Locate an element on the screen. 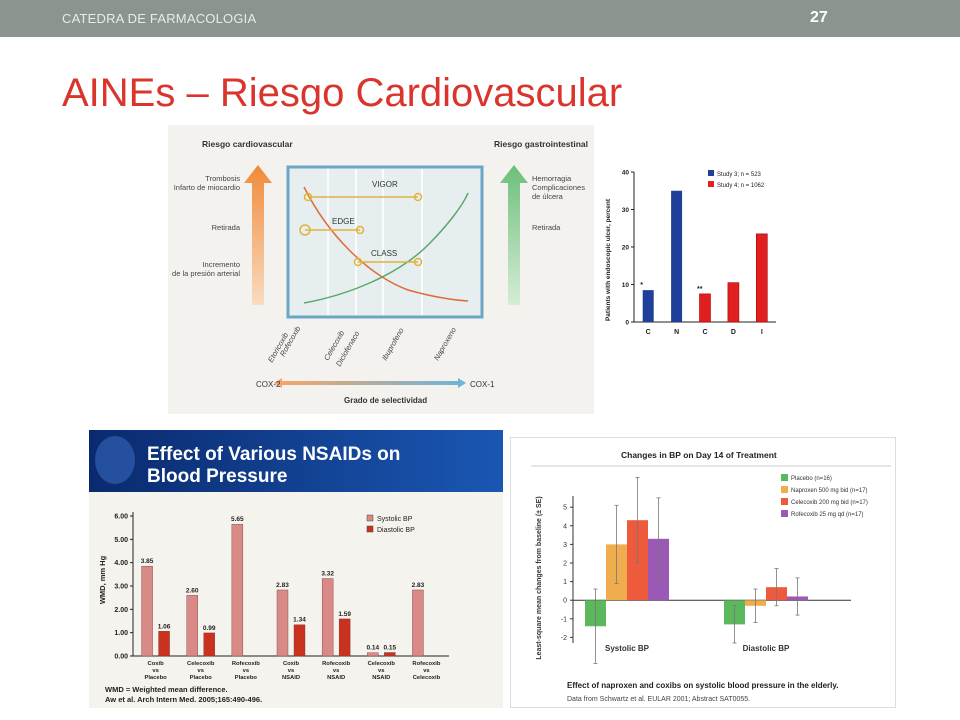 Image resolution: width=960 pixels, height=720 pixels. axis-cox1: COX-1 is located at coordinates (482, 384).